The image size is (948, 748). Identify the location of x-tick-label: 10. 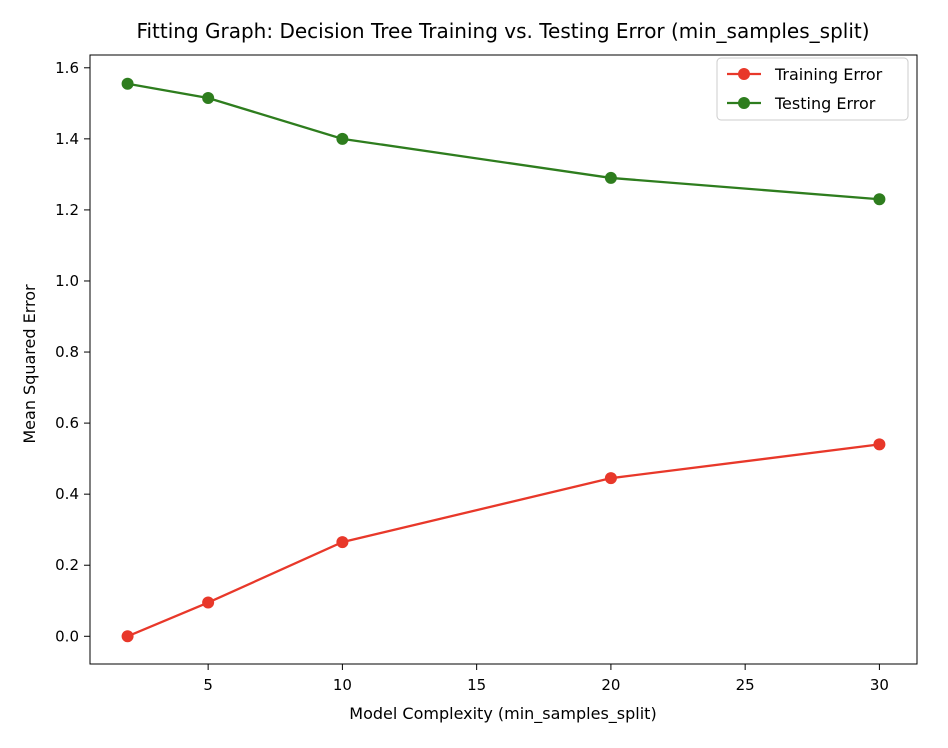
(342, 685).